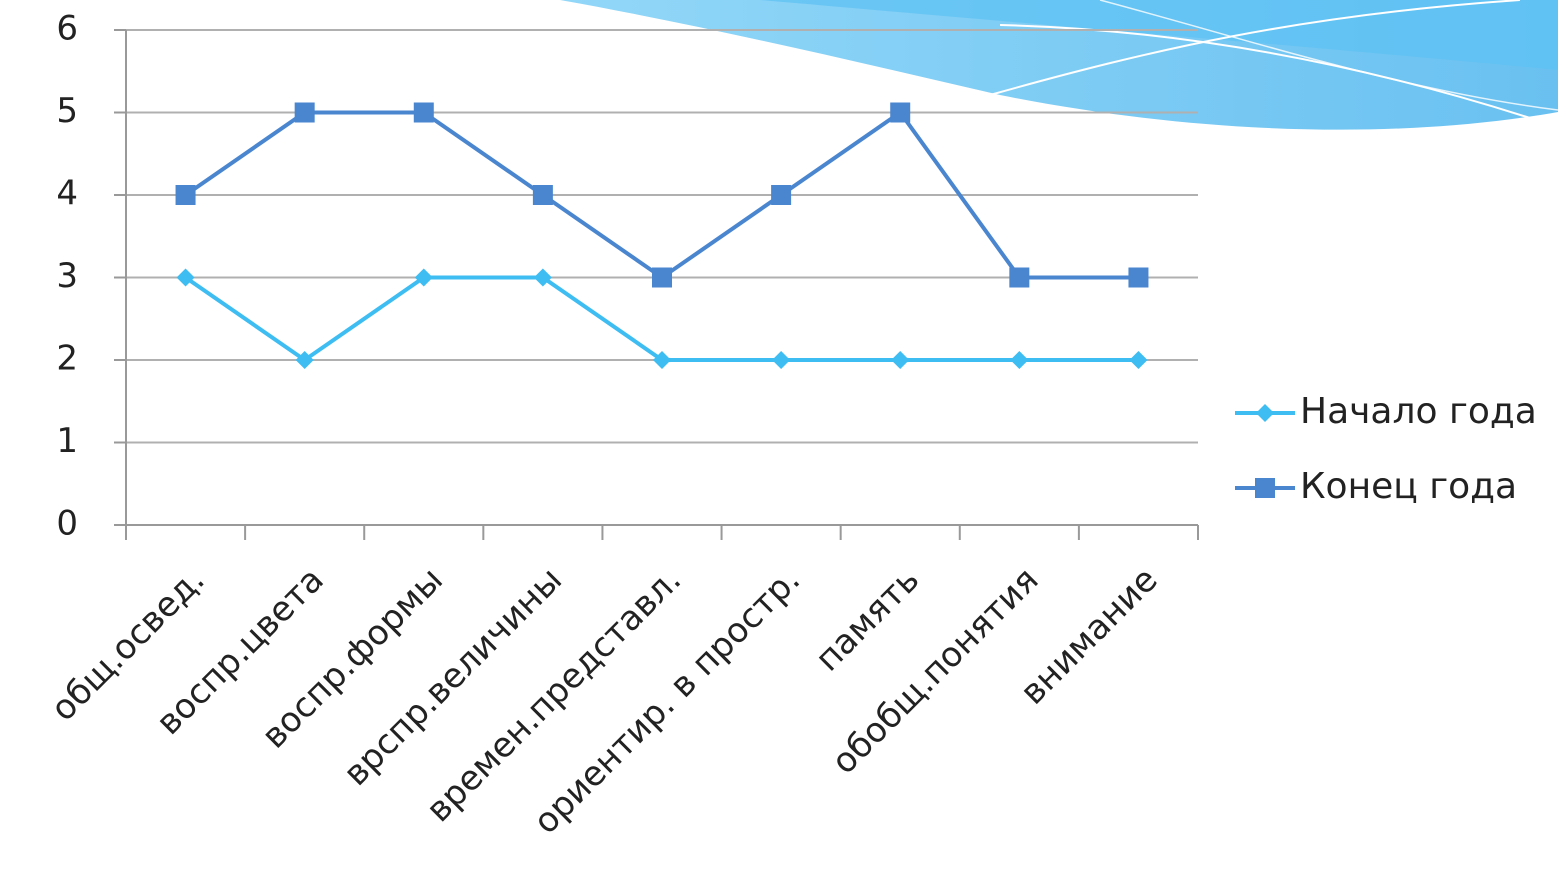  Describe the element at coordinates (1418, 411) in the screenshot. I see `legend-label: Начало года` at that location.